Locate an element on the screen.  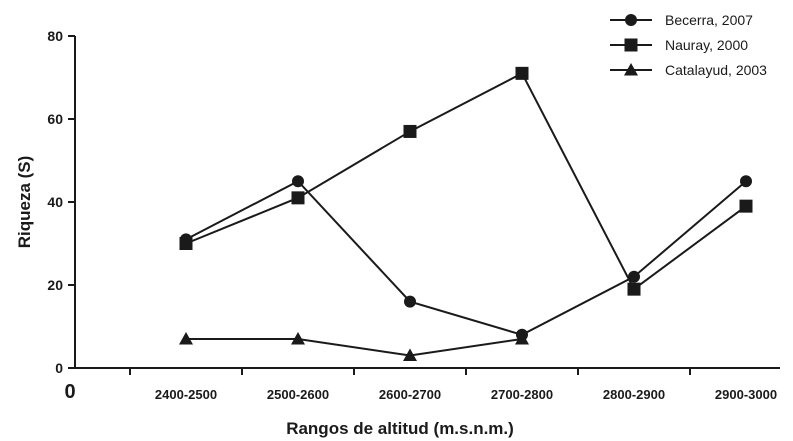
x-tick-label: 2600-2700 is located at coordinates (410, 394).